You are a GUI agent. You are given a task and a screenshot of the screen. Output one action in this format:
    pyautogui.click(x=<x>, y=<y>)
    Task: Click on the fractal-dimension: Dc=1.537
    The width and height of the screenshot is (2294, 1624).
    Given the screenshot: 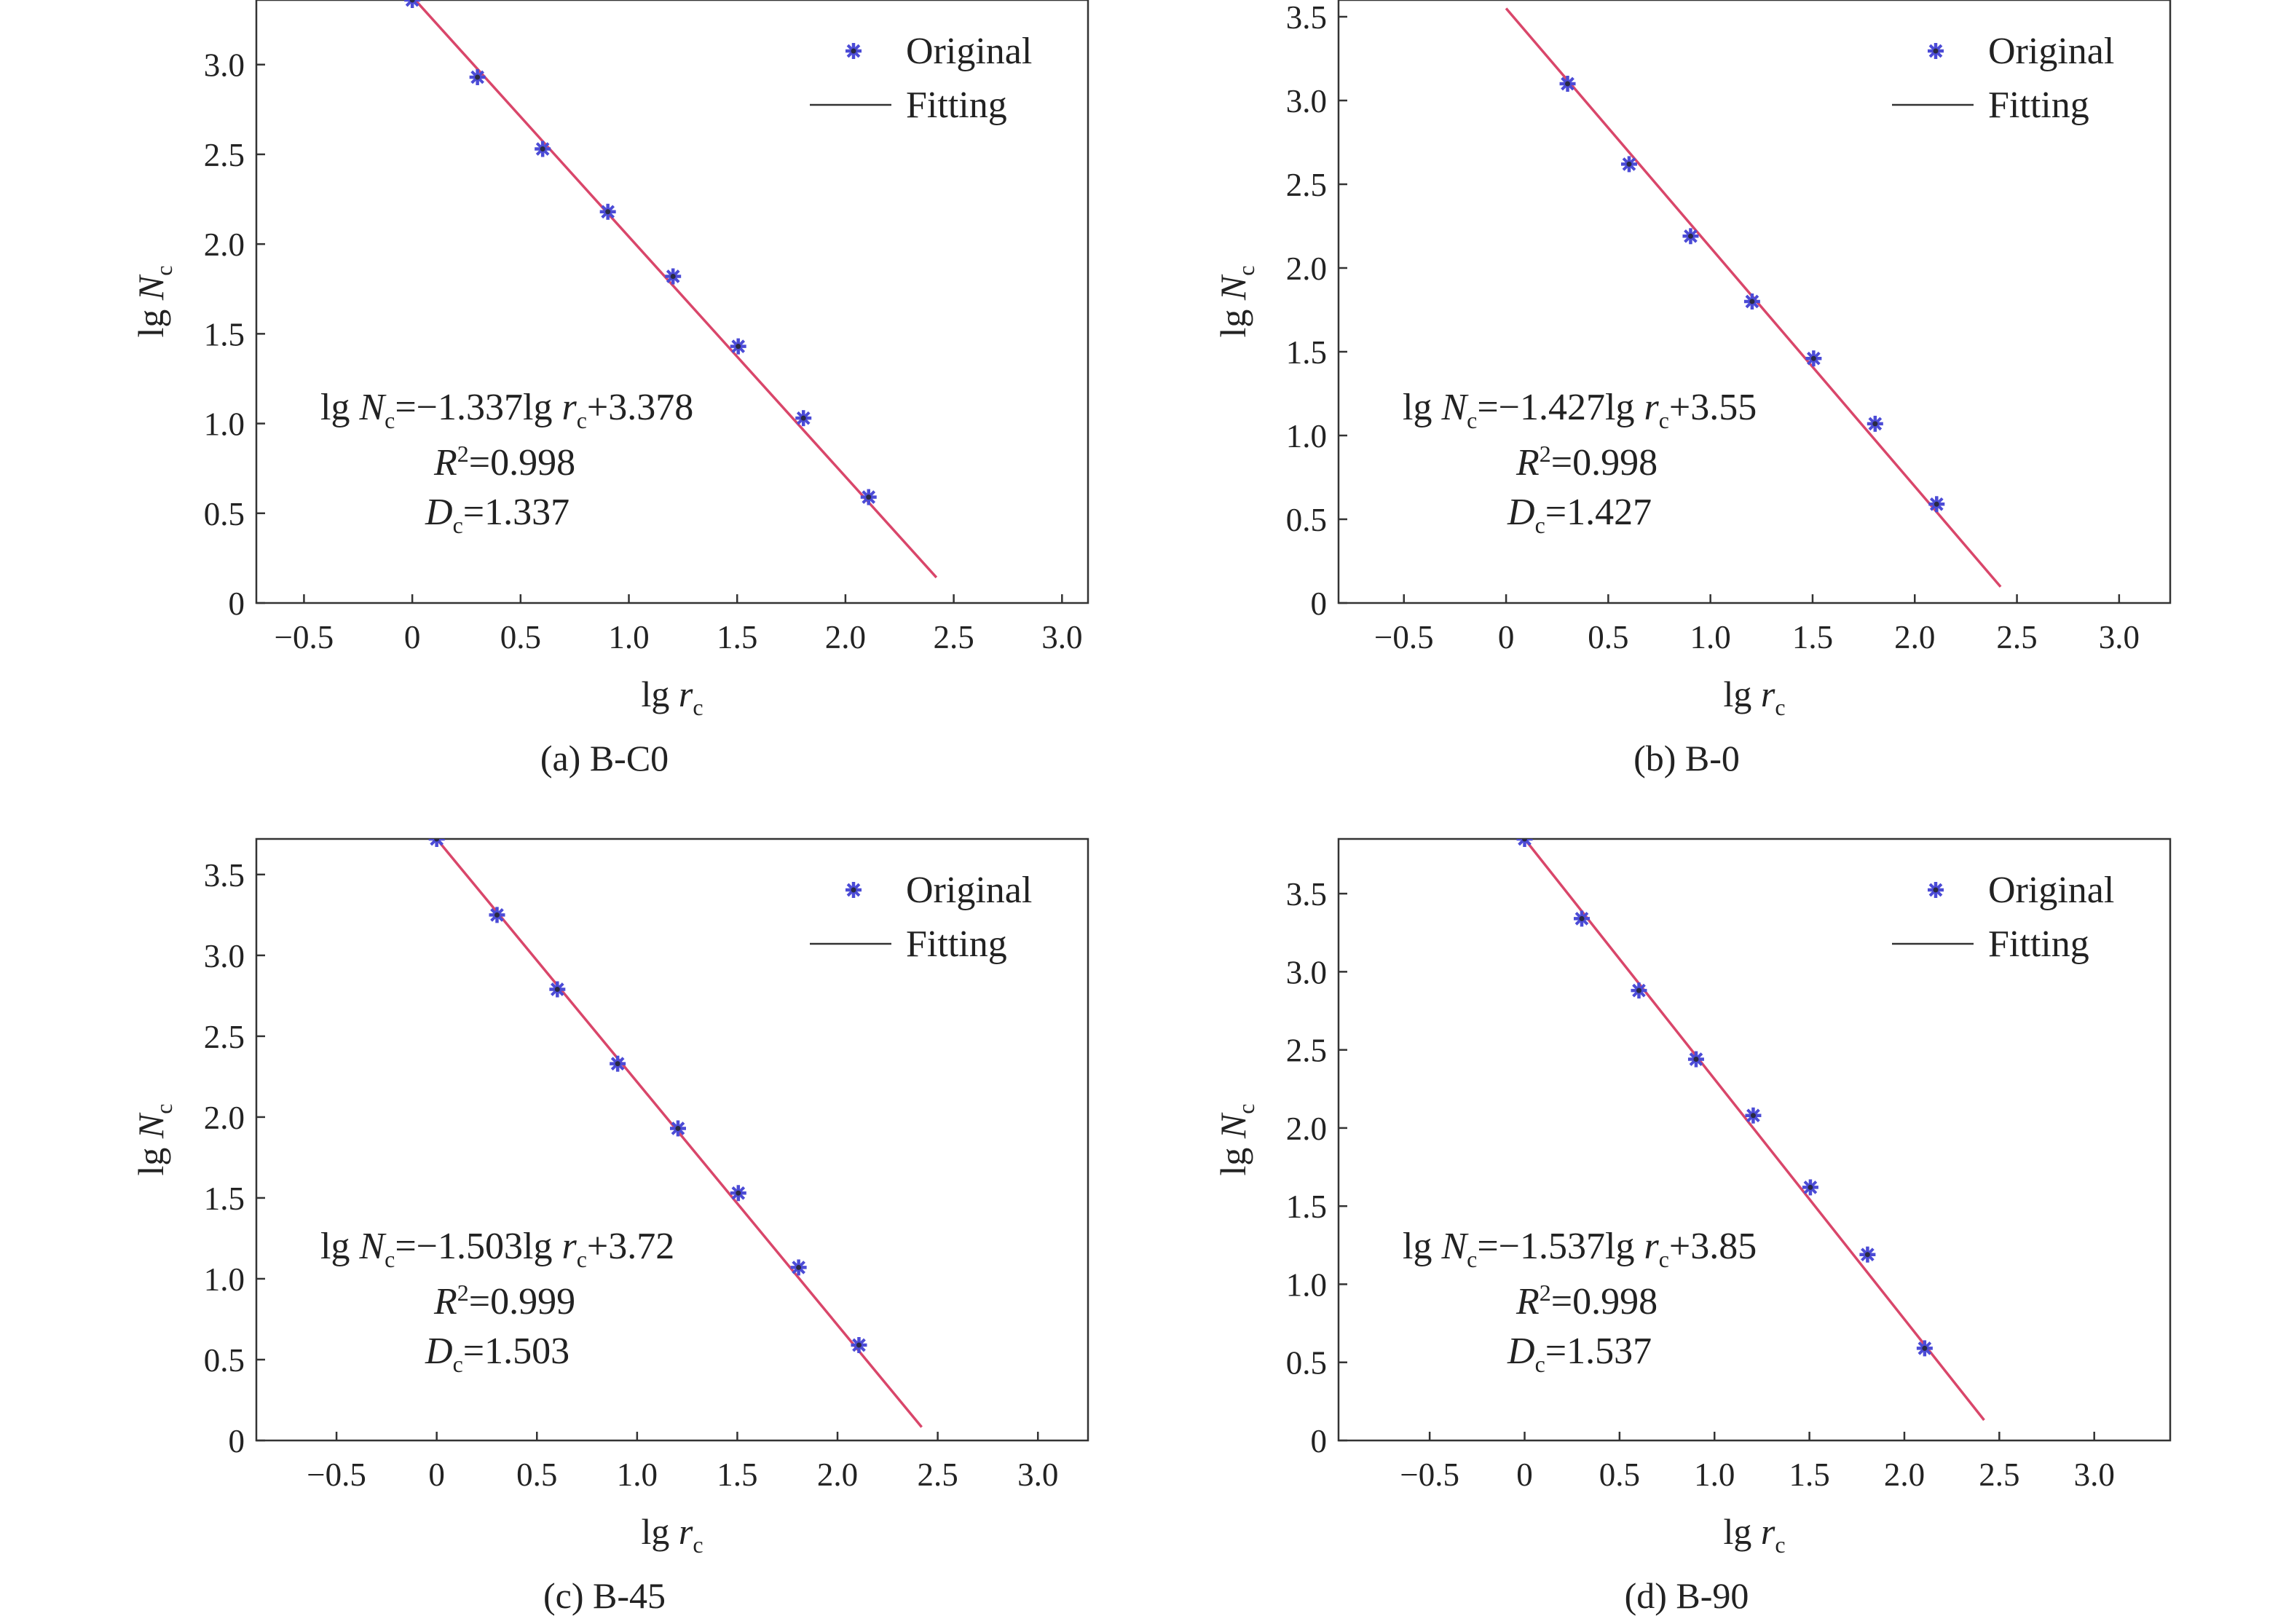 What is the action you would take?
    pyautogui.click(x=1579, y=1354)
    